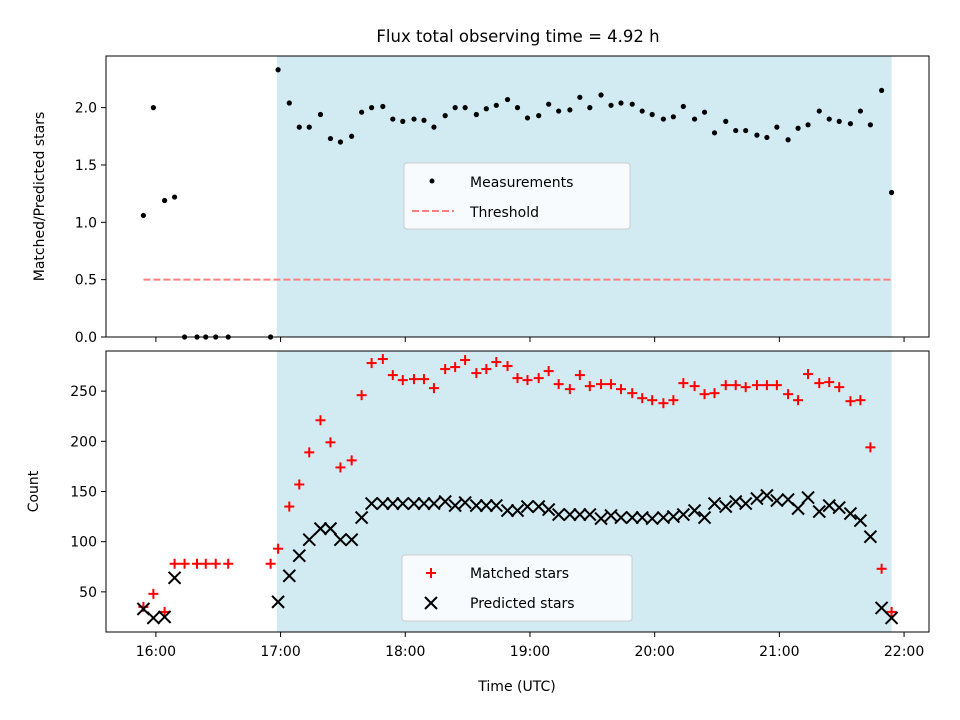 The height and width of the screenshot is (720, 960). Describe the element at coordinates (516, 687) in the screenshot. I see `bottom-xlabel: Time (UTC)` at that location.